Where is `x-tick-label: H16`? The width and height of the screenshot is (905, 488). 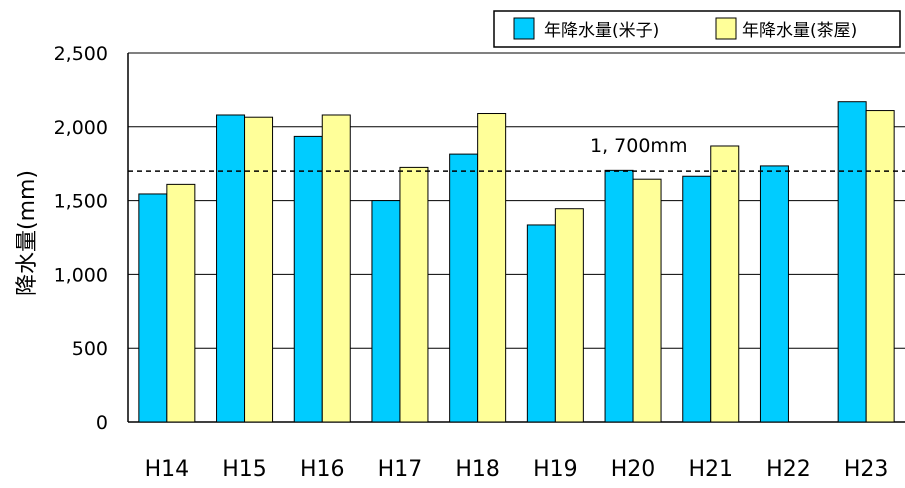 x-tick-label: H16 is located at coordinates (322, 469).